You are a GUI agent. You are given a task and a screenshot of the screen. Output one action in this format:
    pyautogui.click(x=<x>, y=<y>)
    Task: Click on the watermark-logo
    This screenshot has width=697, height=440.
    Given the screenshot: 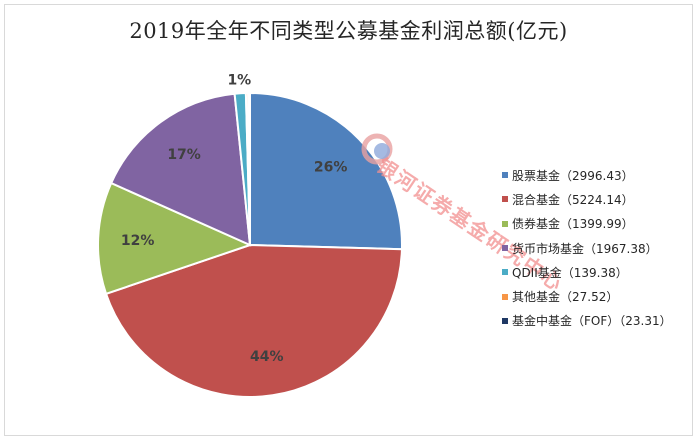 What is the action you would take?
    pyautogui.click(x=377, y=151)
    